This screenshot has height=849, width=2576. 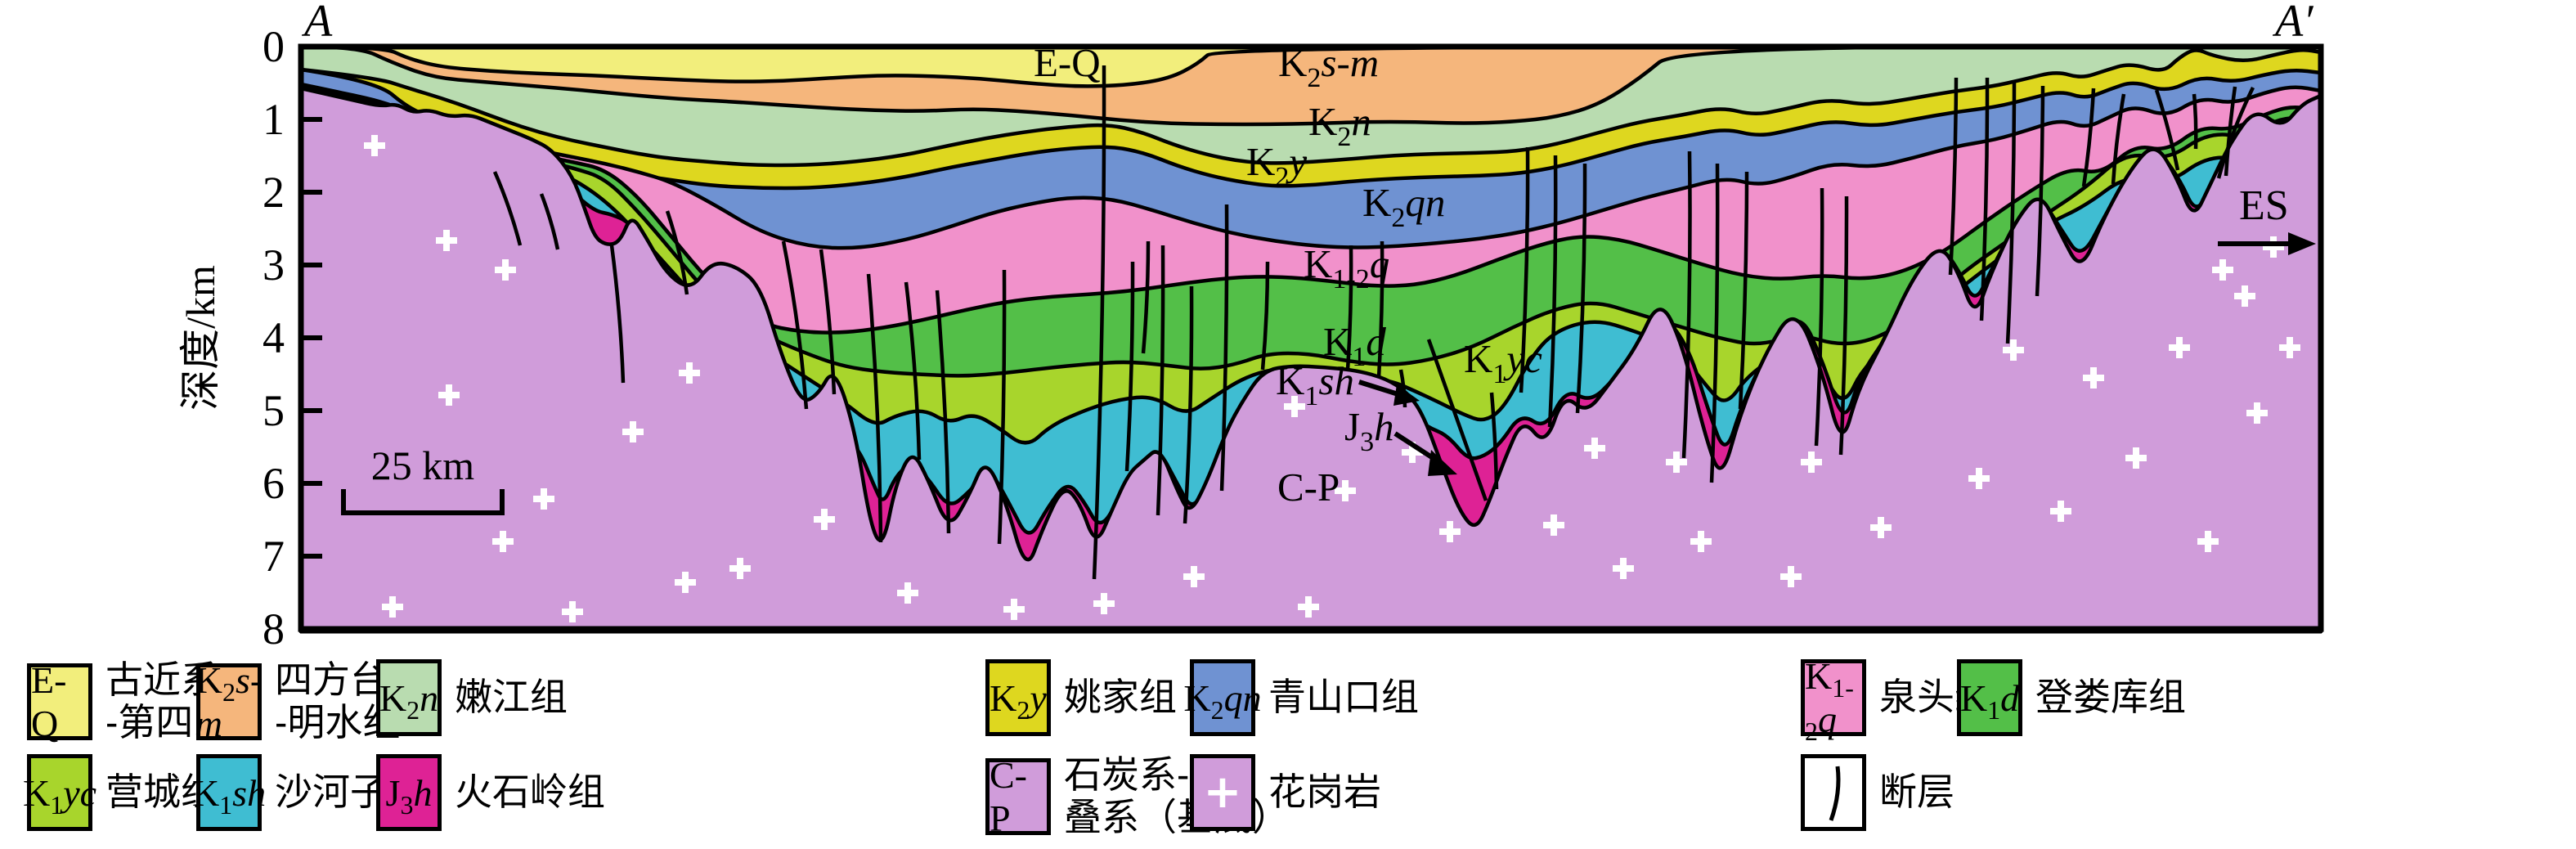 I want to click on legend-item-j3h: J3h 火石岭组, so click(x=490, y=792).